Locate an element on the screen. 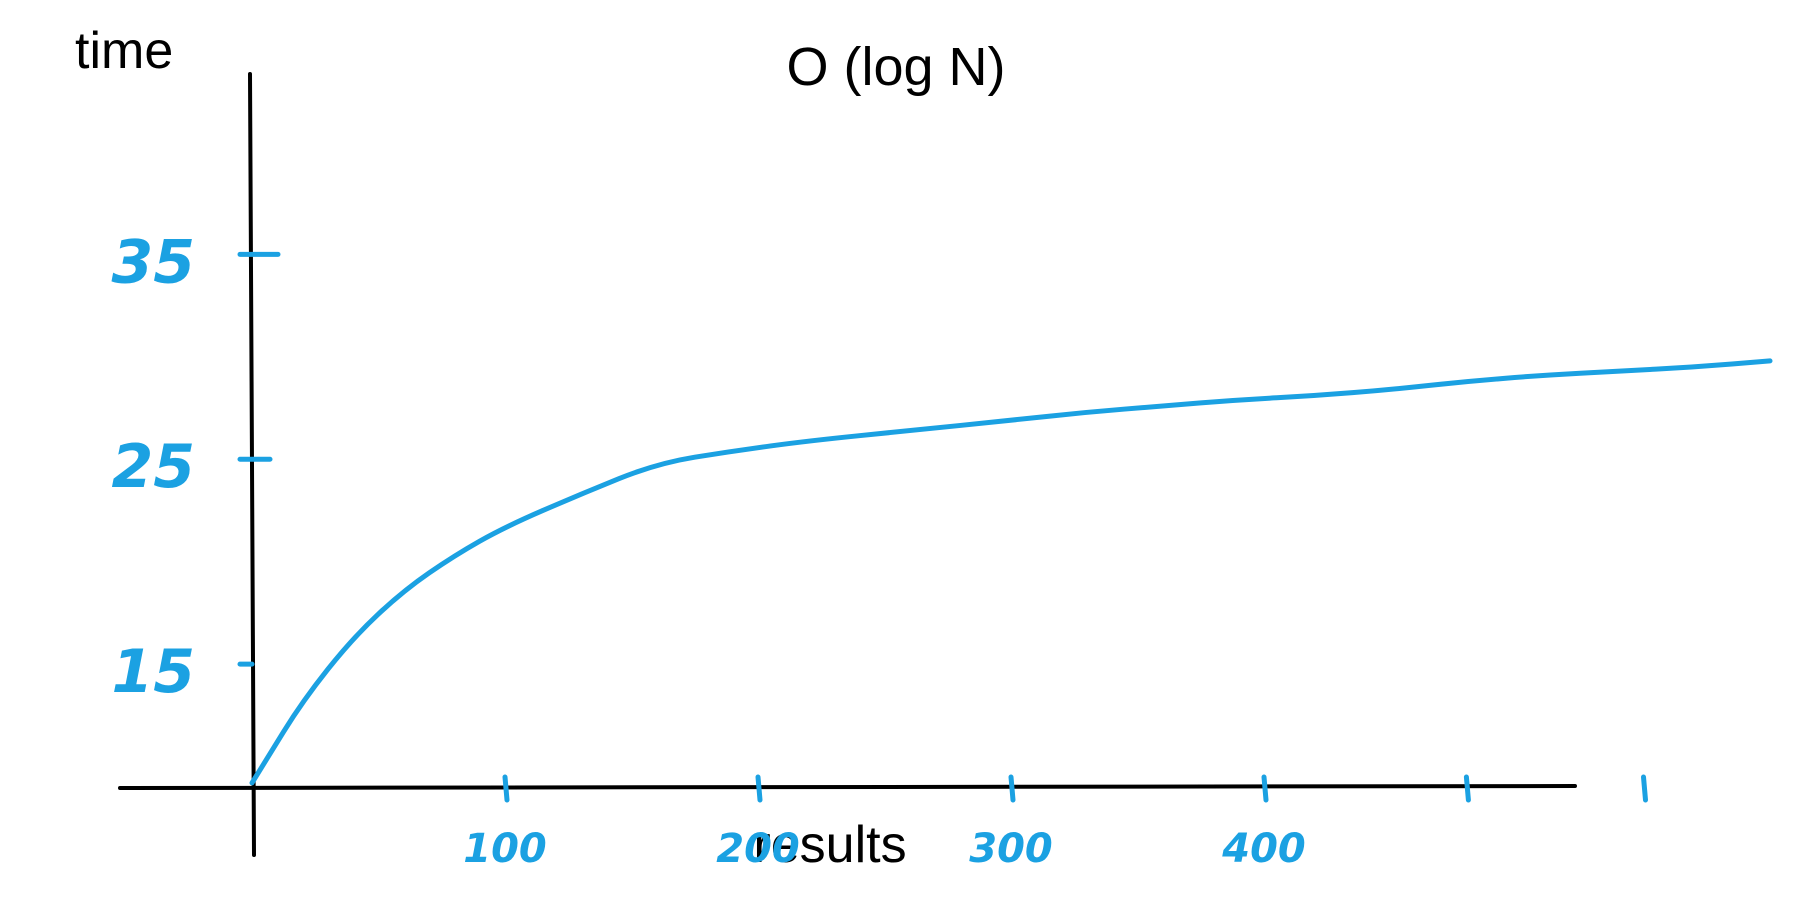  x-tick-label: 400 is located at coordinates (1263, 849).